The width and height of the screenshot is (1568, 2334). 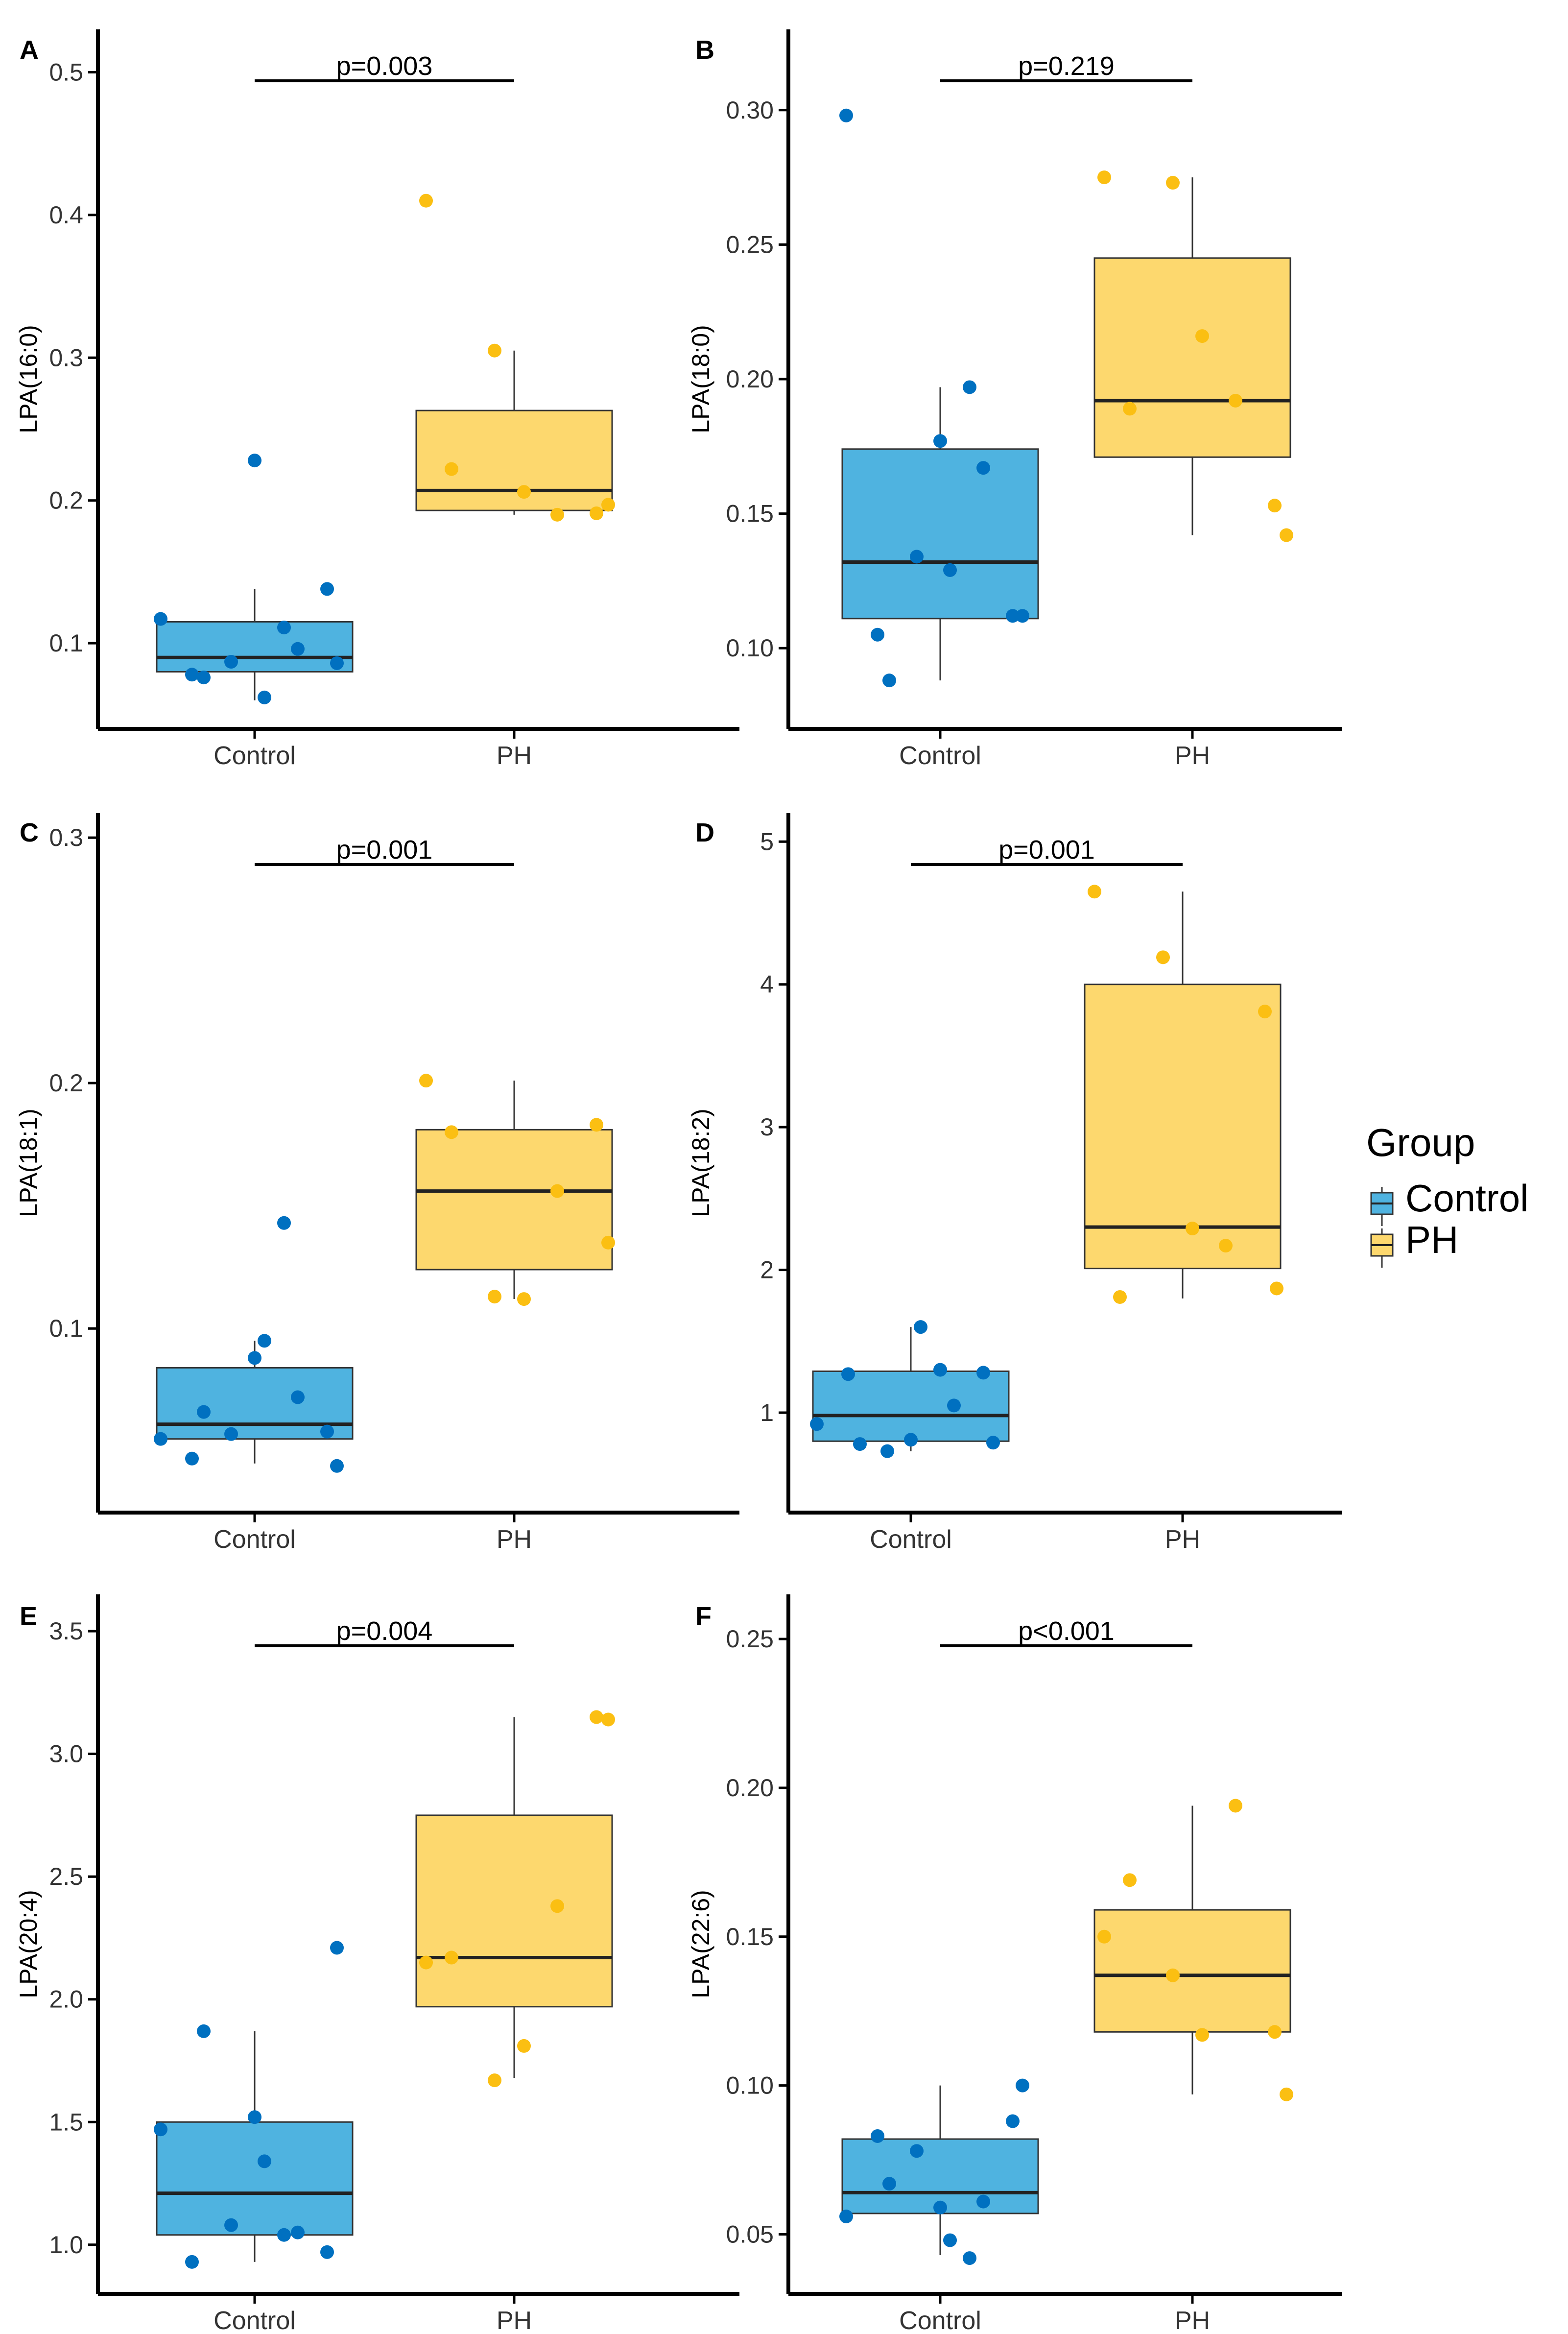 I want to click on panel-label: F, so click(x=704, y=1616).